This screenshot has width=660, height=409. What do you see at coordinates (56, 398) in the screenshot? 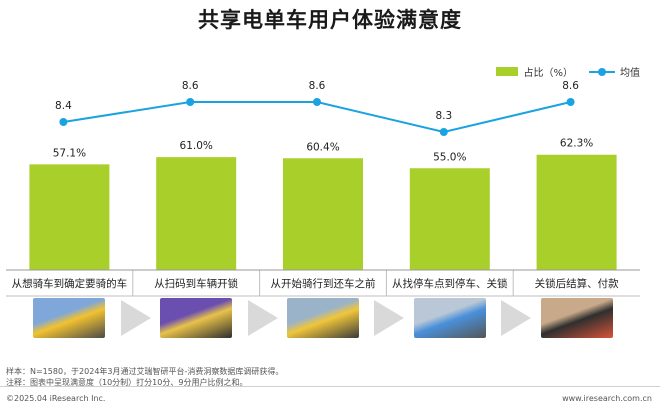
I see `footer-copyright: ©2025.04 iResearch Inc.` at bounding box center [56, 398].